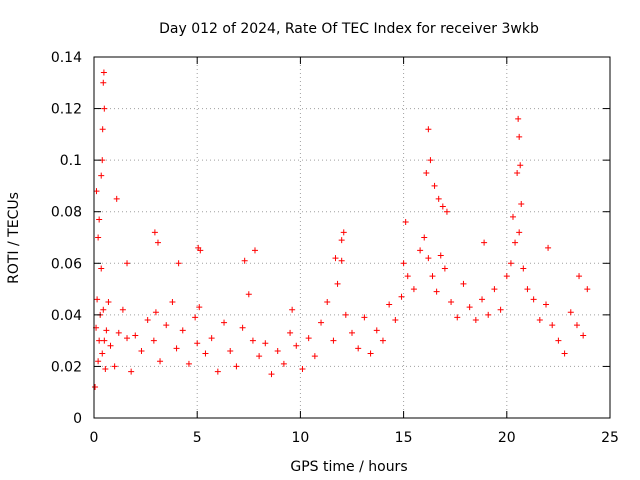 Image resolution: width=640 pixels, height=480 pixels. I want to click on x-tick-label: 25, so click(610, 438).